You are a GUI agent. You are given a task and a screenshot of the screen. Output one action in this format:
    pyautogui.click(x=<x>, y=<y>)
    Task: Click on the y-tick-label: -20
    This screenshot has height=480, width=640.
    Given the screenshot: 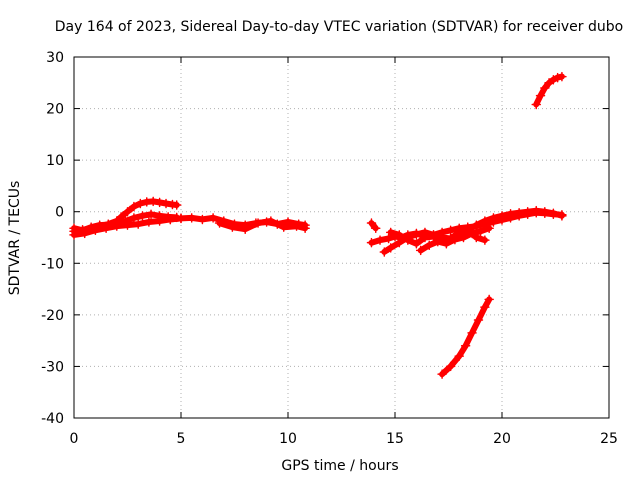 What is the action you would take?
    pyautogui.click(x=52, y=316)
    